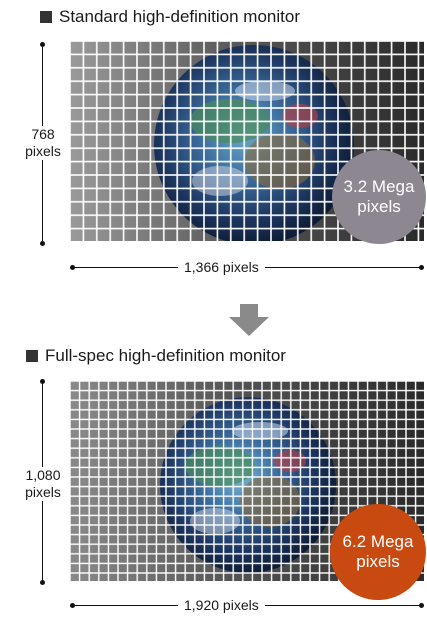  What do you see at coordinates (249, 320) in the screenshot?
I see `down-arrow-icon` at bounding box center [249, 320].